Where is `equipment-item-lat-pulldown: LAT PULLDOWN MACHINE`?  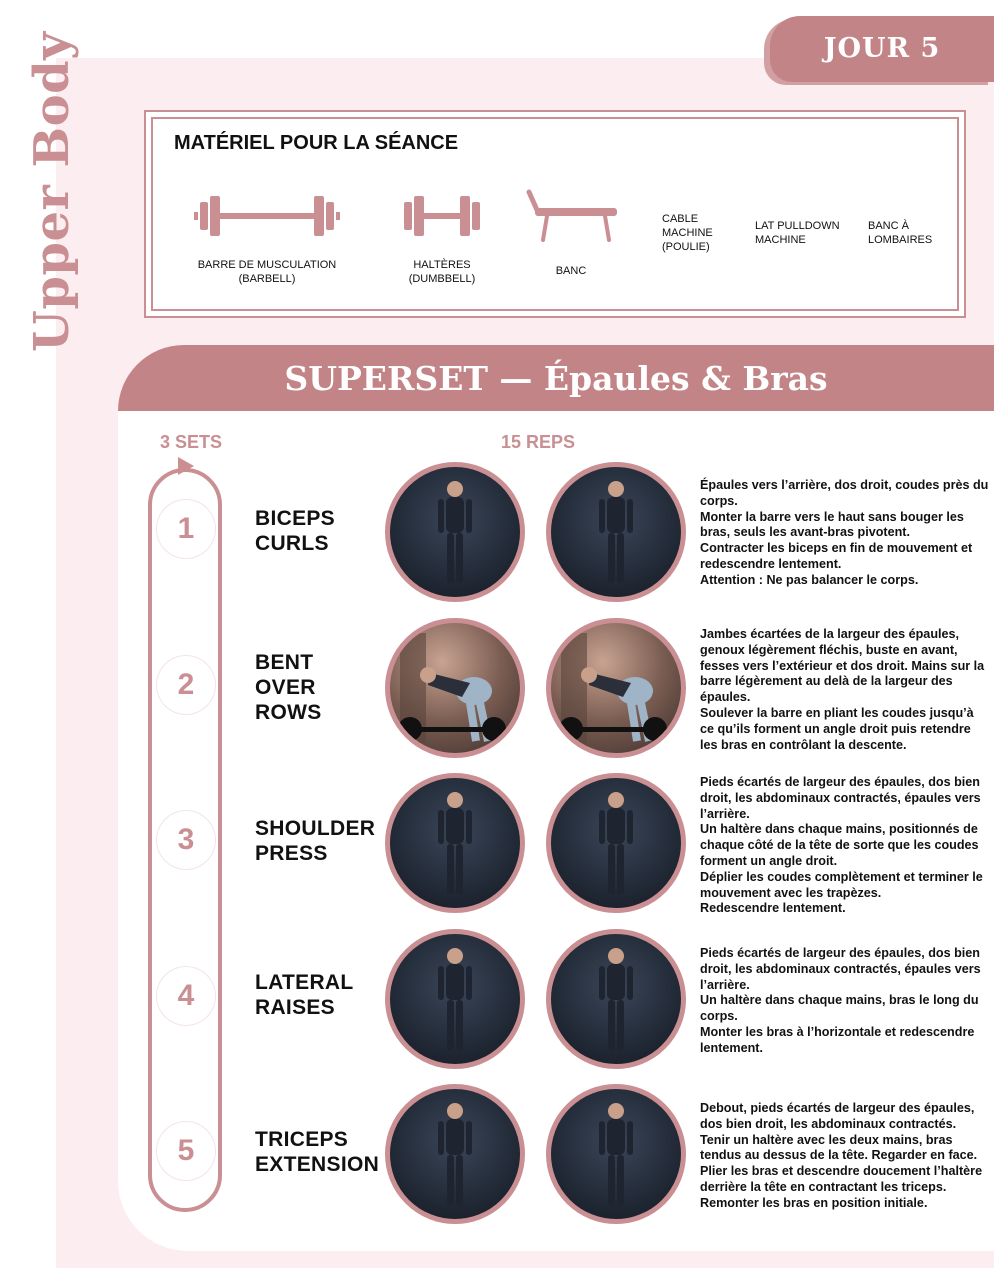
equipment-item-lat-pulldown: LAT PULLDOWN MACHINE is located at coordinates (797, 233).